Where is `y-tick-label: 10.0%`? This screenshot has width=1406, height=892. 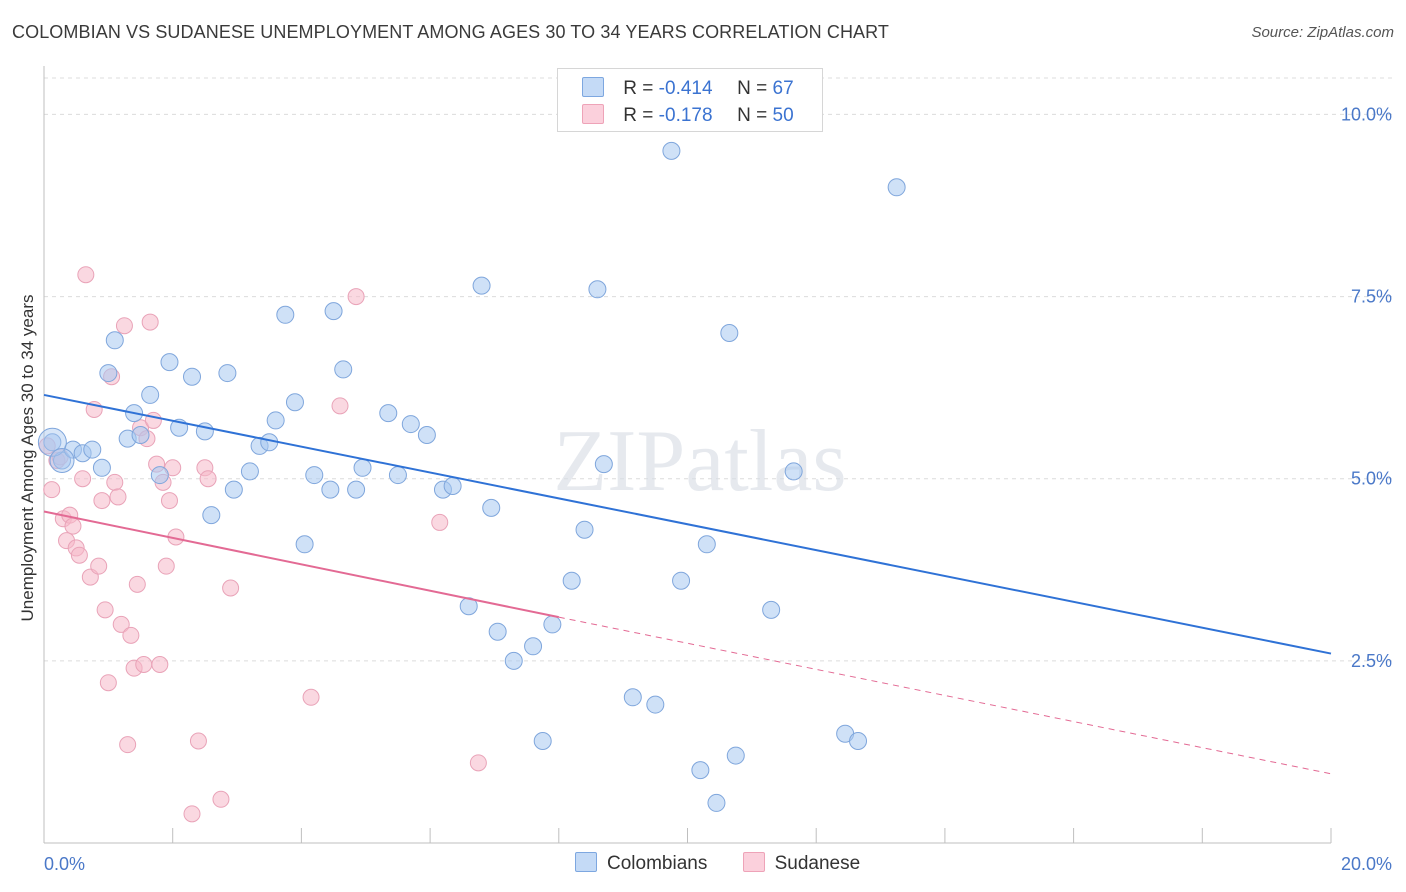
y-tick-label: 10.0% is located at coordinates (1366, 114).